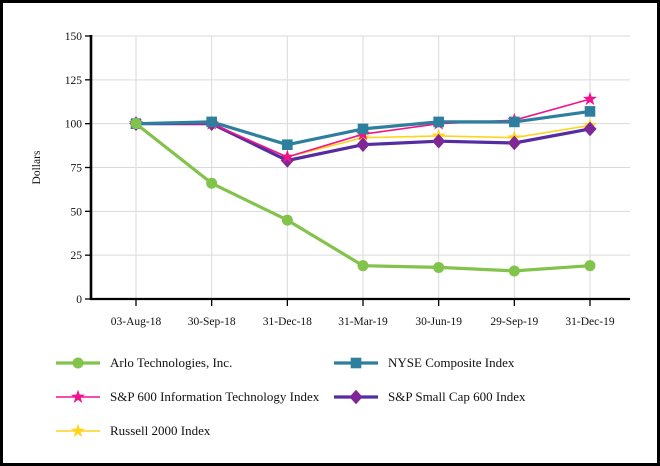 This screenshot has height=466, width=660. Describe the element at coordinates (356, 397) in the screenshot. I see `legend-marker-diamond-icon` at that location.